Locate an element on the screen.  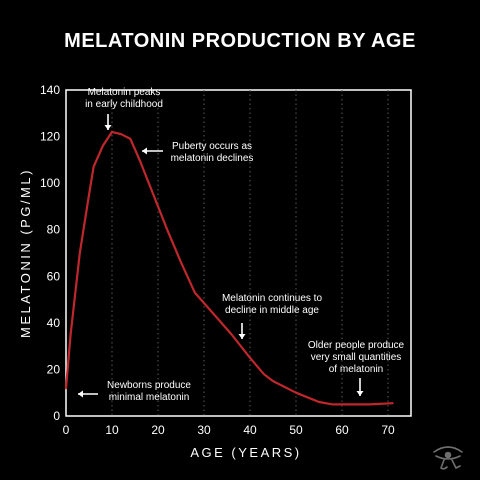
y-tick-label: 0 is located at coordinates (56, 416).